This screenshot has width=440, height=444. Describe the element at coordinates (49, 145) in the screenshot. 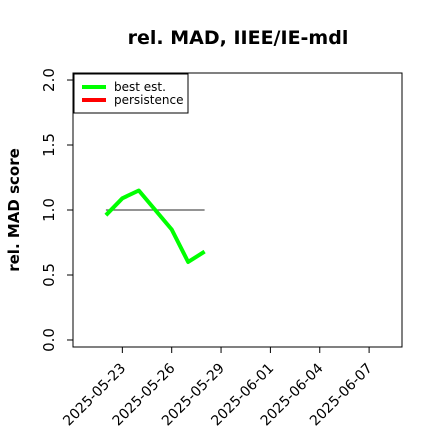

I see `y-tick-label: 1.5` at that location.